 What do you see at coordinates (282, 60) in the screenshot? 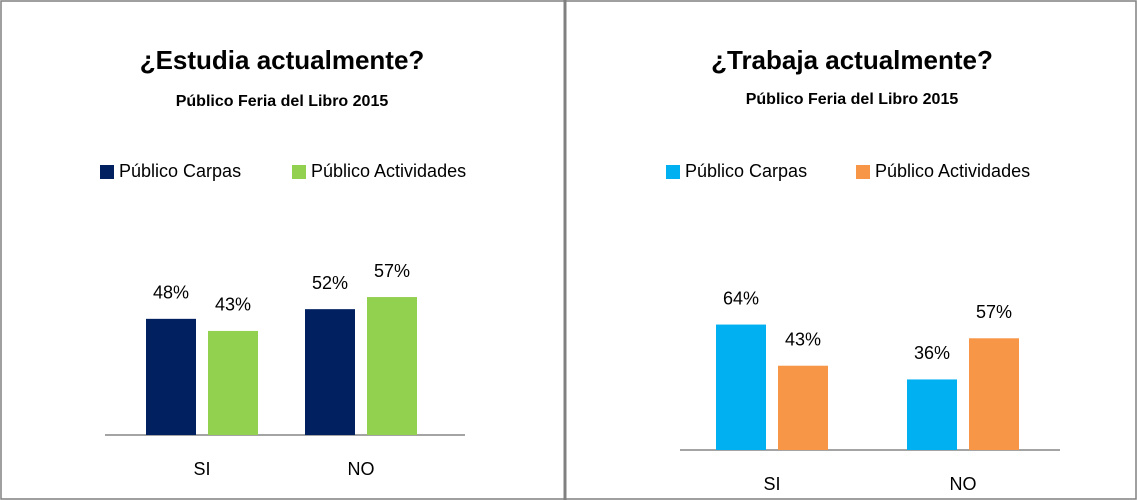
I see `chart-title: ¿Estudia actualmente?` at bounding box center [282, 60].